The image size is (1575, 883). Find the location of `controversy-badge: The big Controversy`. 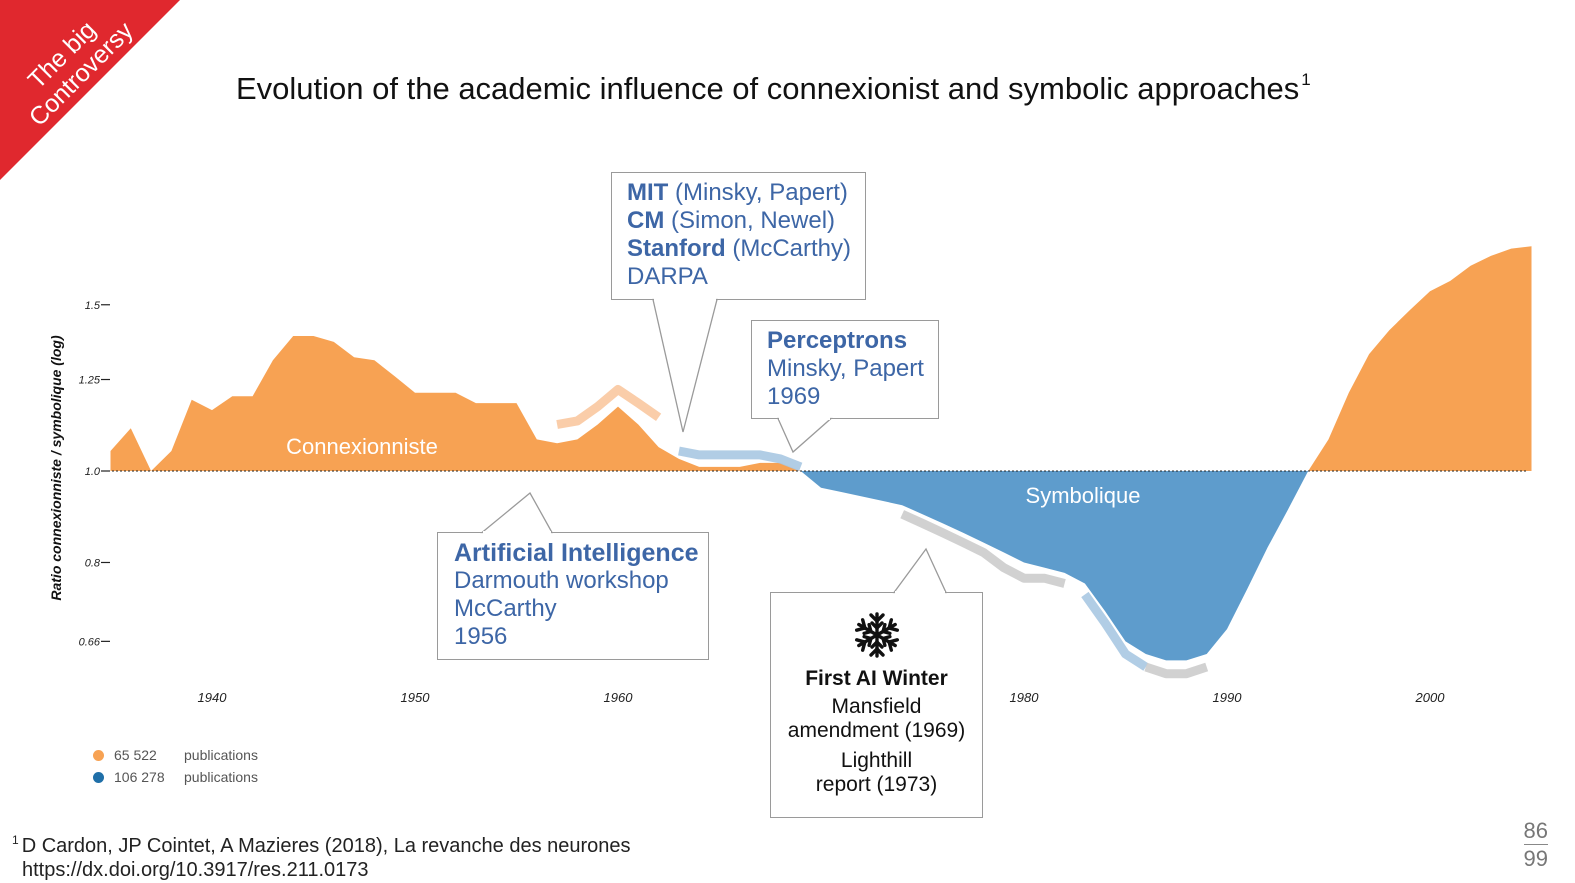

controversy-badge: The big Controversy is located at coordinates (95, 95).